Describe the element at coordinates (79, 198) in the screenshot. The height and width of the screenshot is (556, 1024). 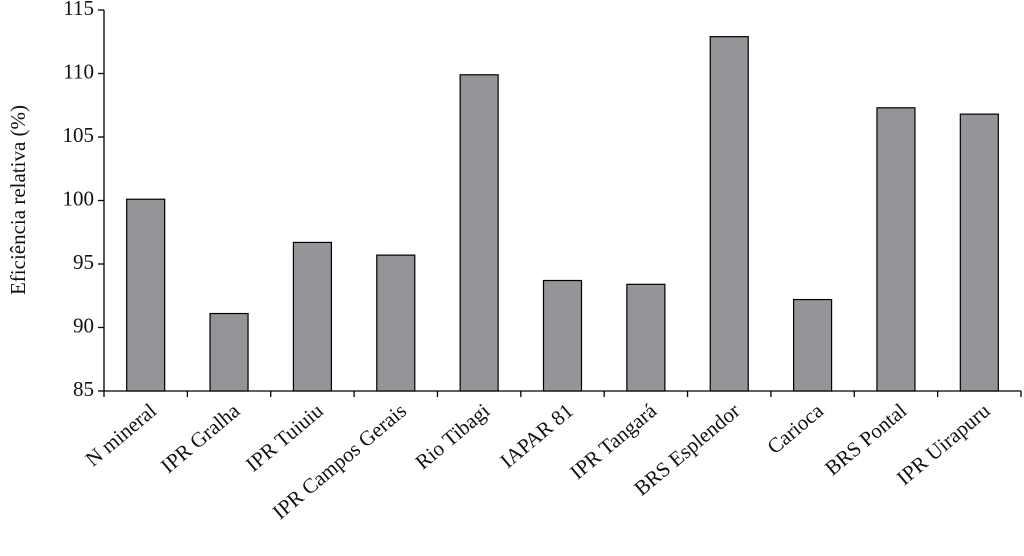
I see `y-tick-label: 100` at that location.